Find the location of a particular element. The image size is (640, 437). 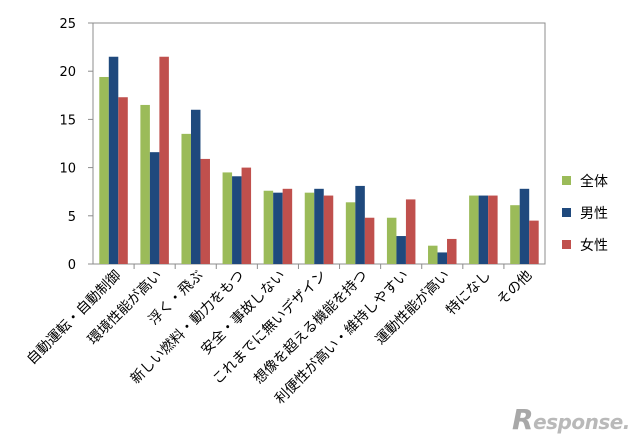

legend-label: 男性 is located at coordinates (594, 214).